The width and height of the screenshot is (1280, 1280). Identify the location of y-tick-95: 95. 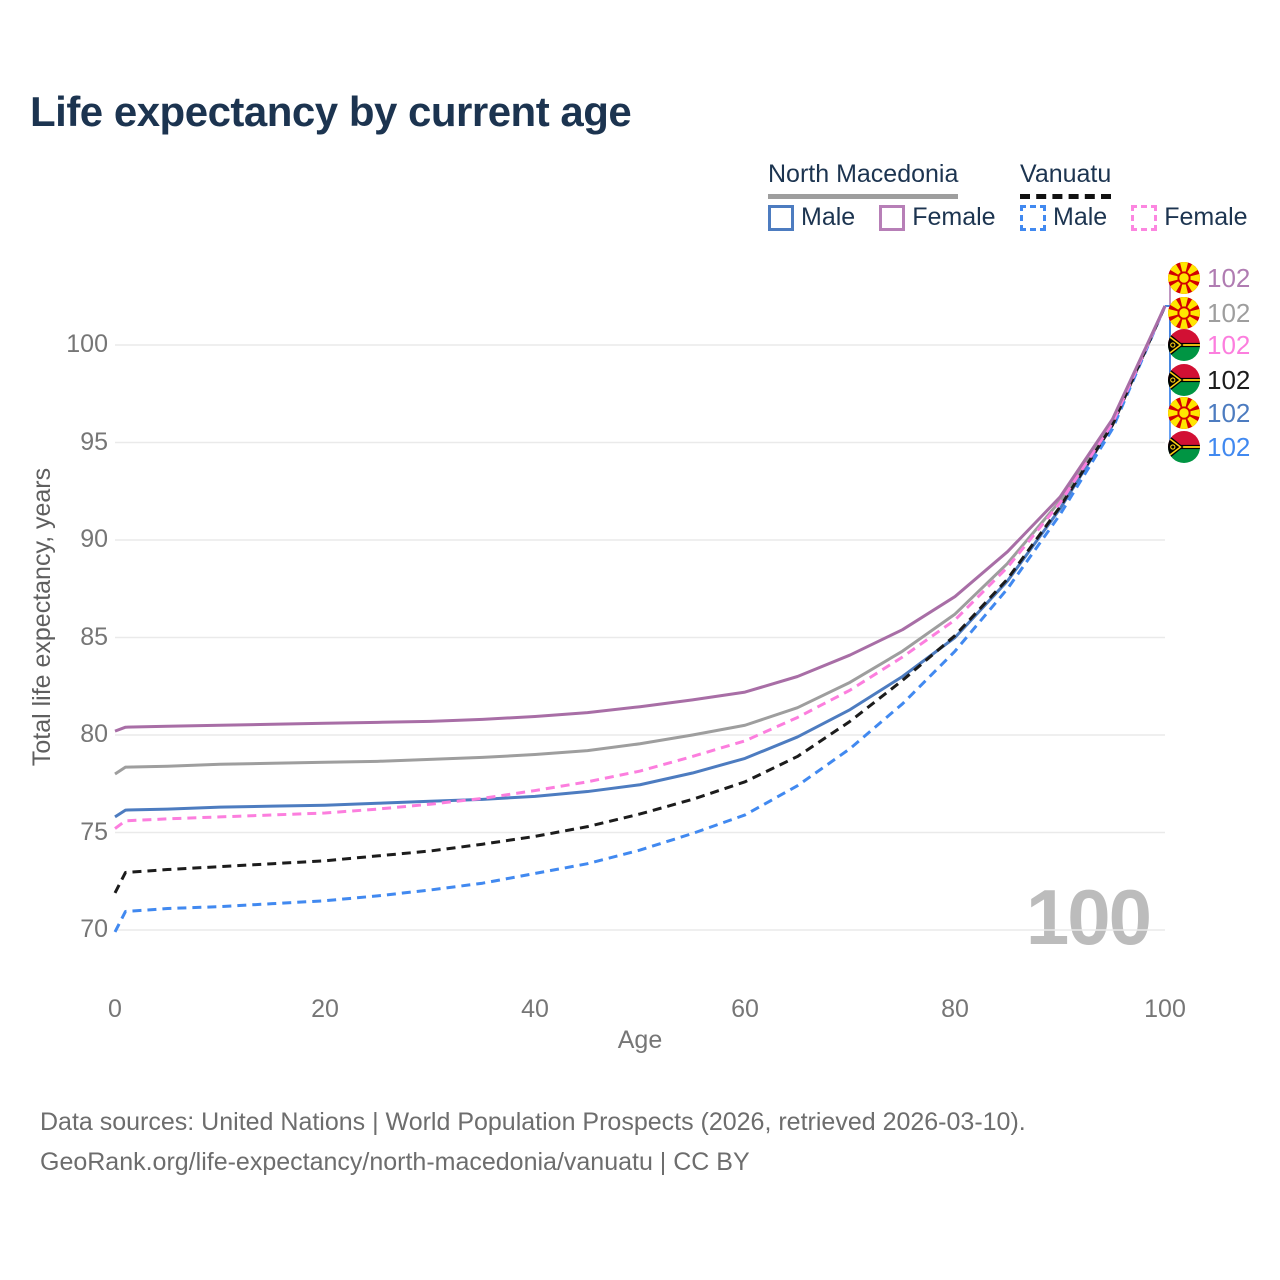
(94, 441).